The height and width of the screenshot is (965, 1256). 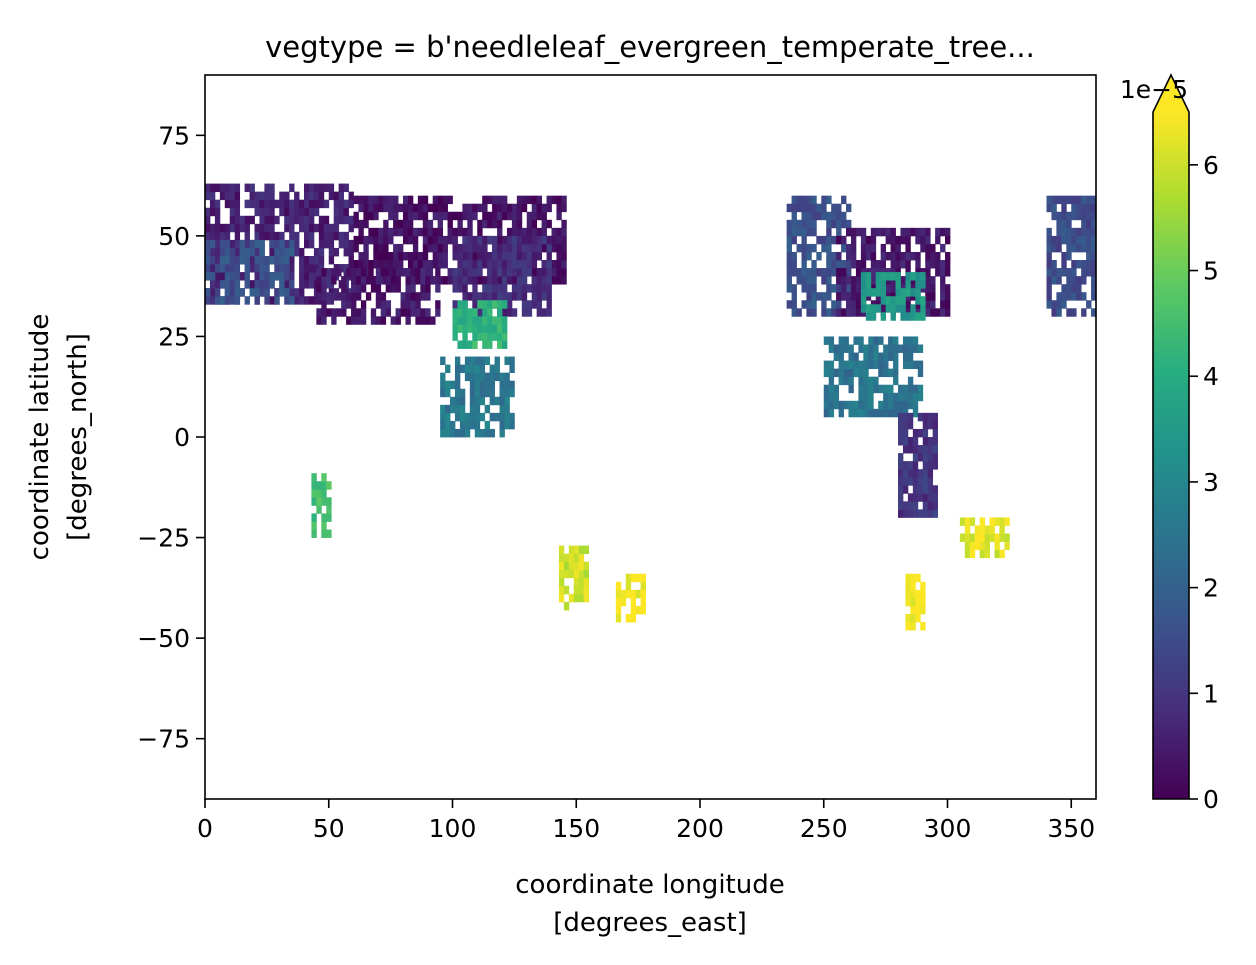 I want to click on colorbar-tick-label: 6, so click(x=1211, y=165).